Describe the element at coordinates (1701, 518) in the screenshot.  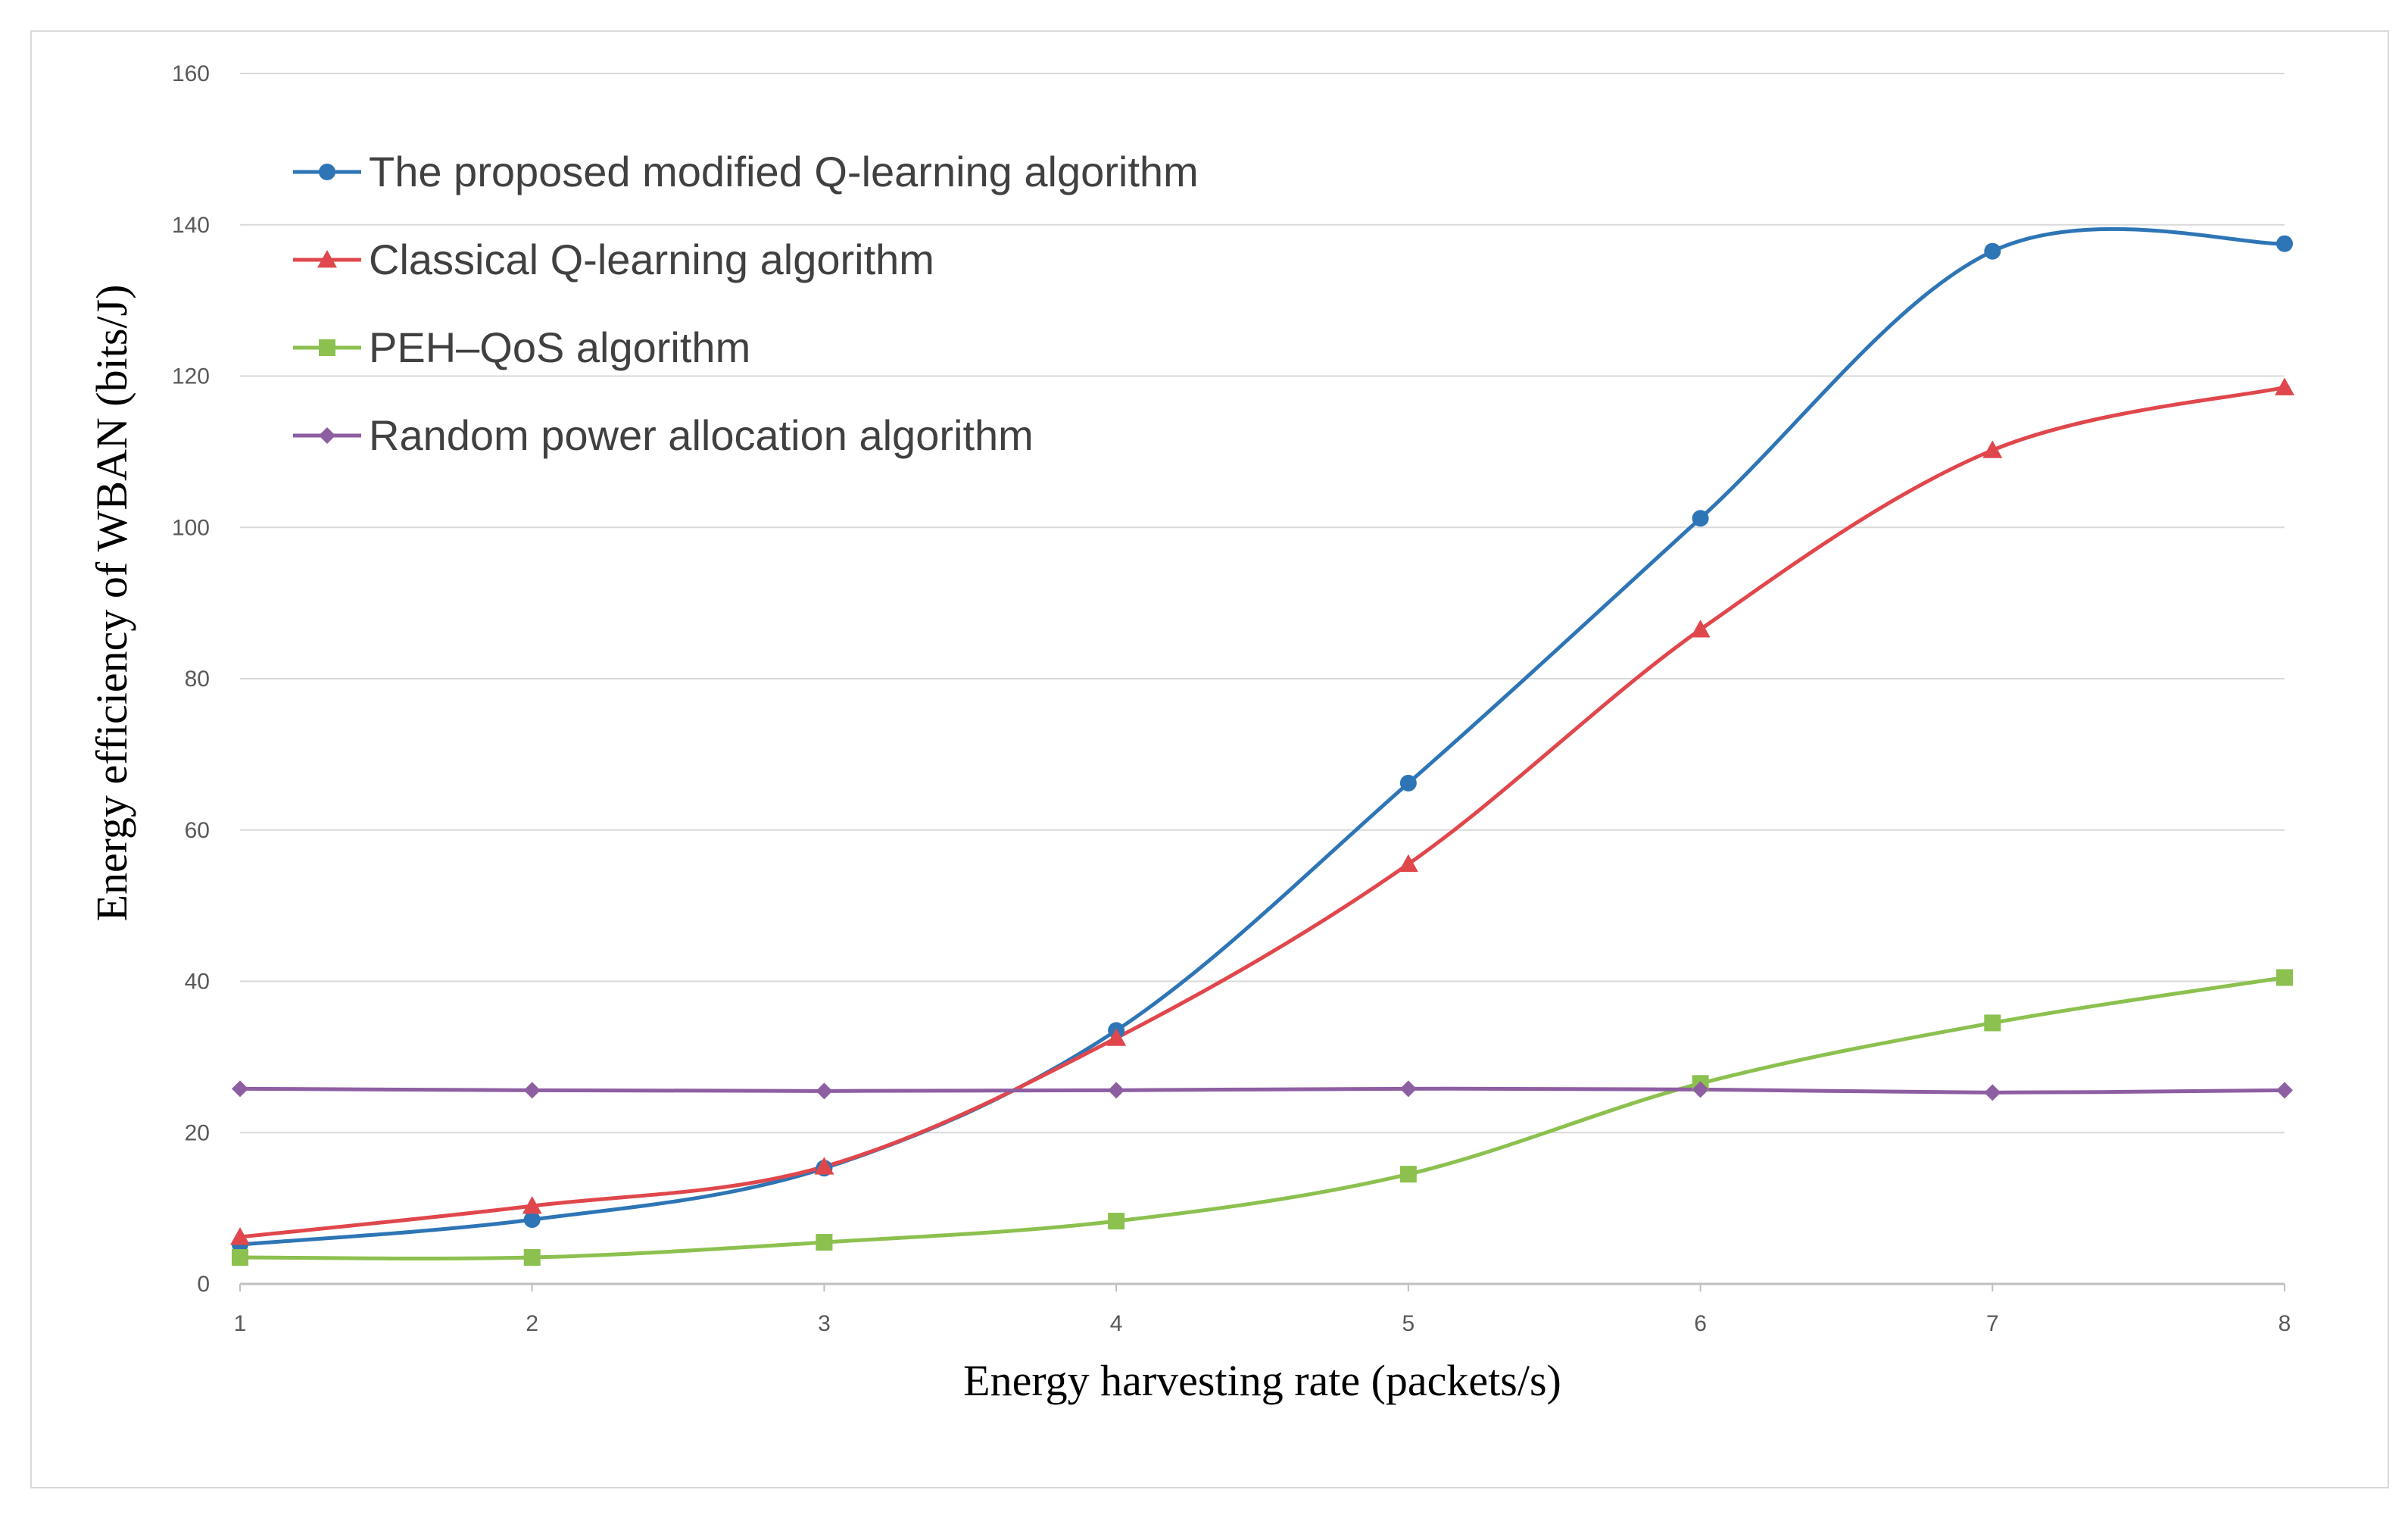
I see `data-point-proposed-q-learning-x6` at that location.